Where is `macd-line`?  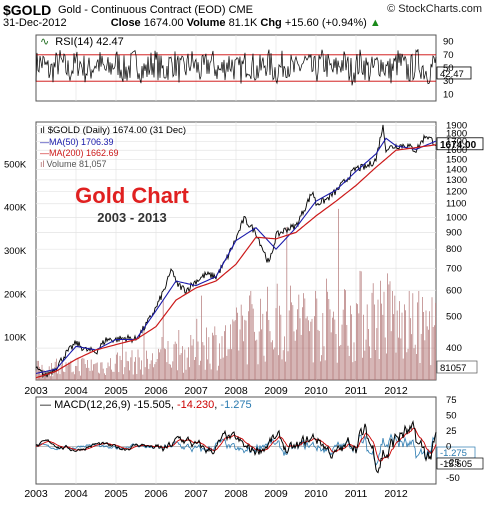 macd-line is located at coordinates (236, 446).